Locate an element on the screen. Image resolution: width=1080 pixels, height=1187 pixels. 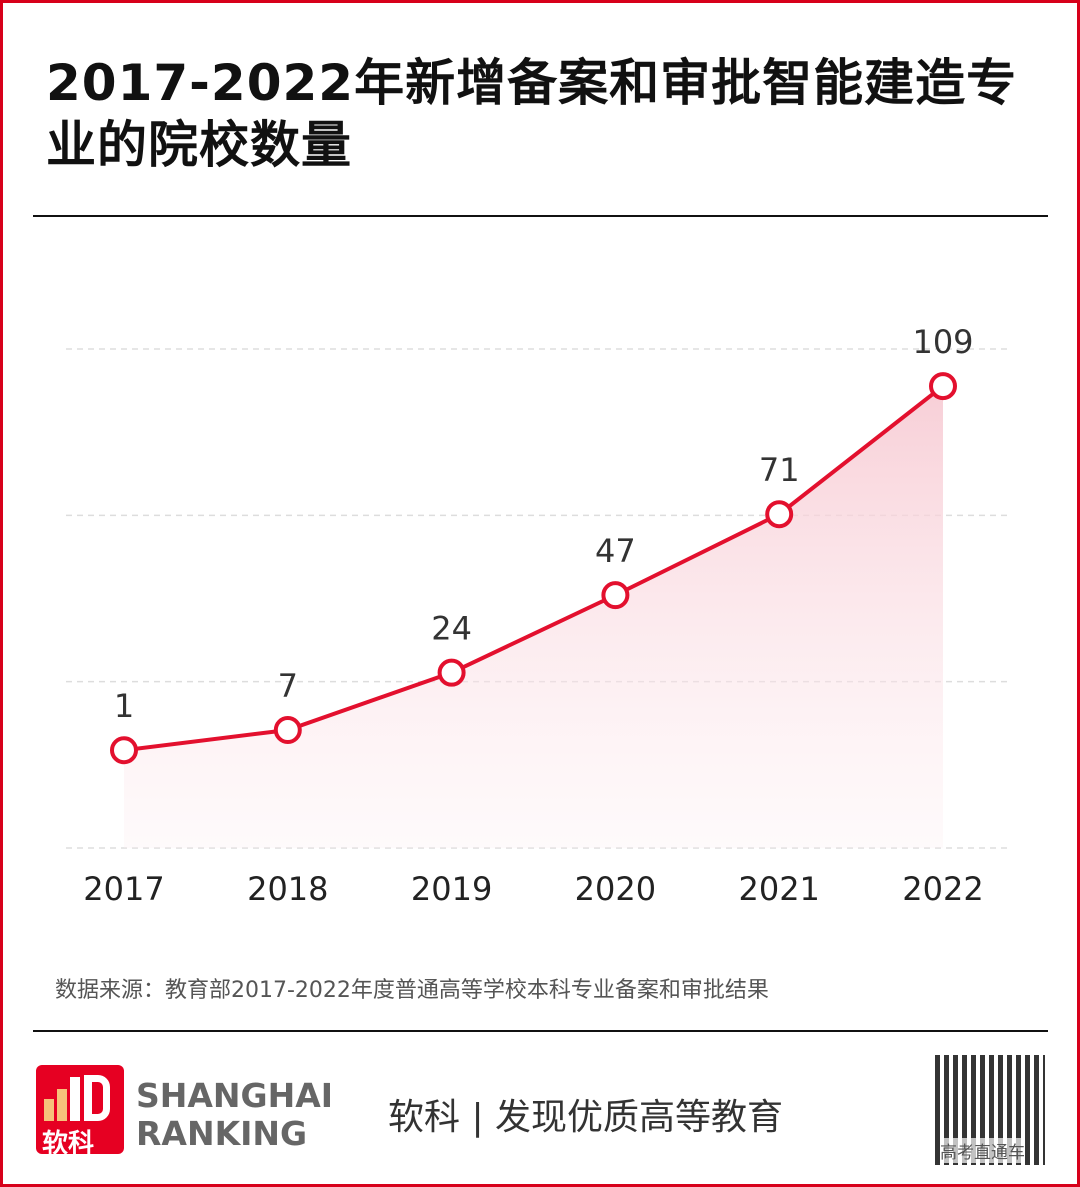
data-source: 数据来源：教育部2017-2022年度普通高等学校本科专业备案和审批结果 is located at coordinates (412, 990).